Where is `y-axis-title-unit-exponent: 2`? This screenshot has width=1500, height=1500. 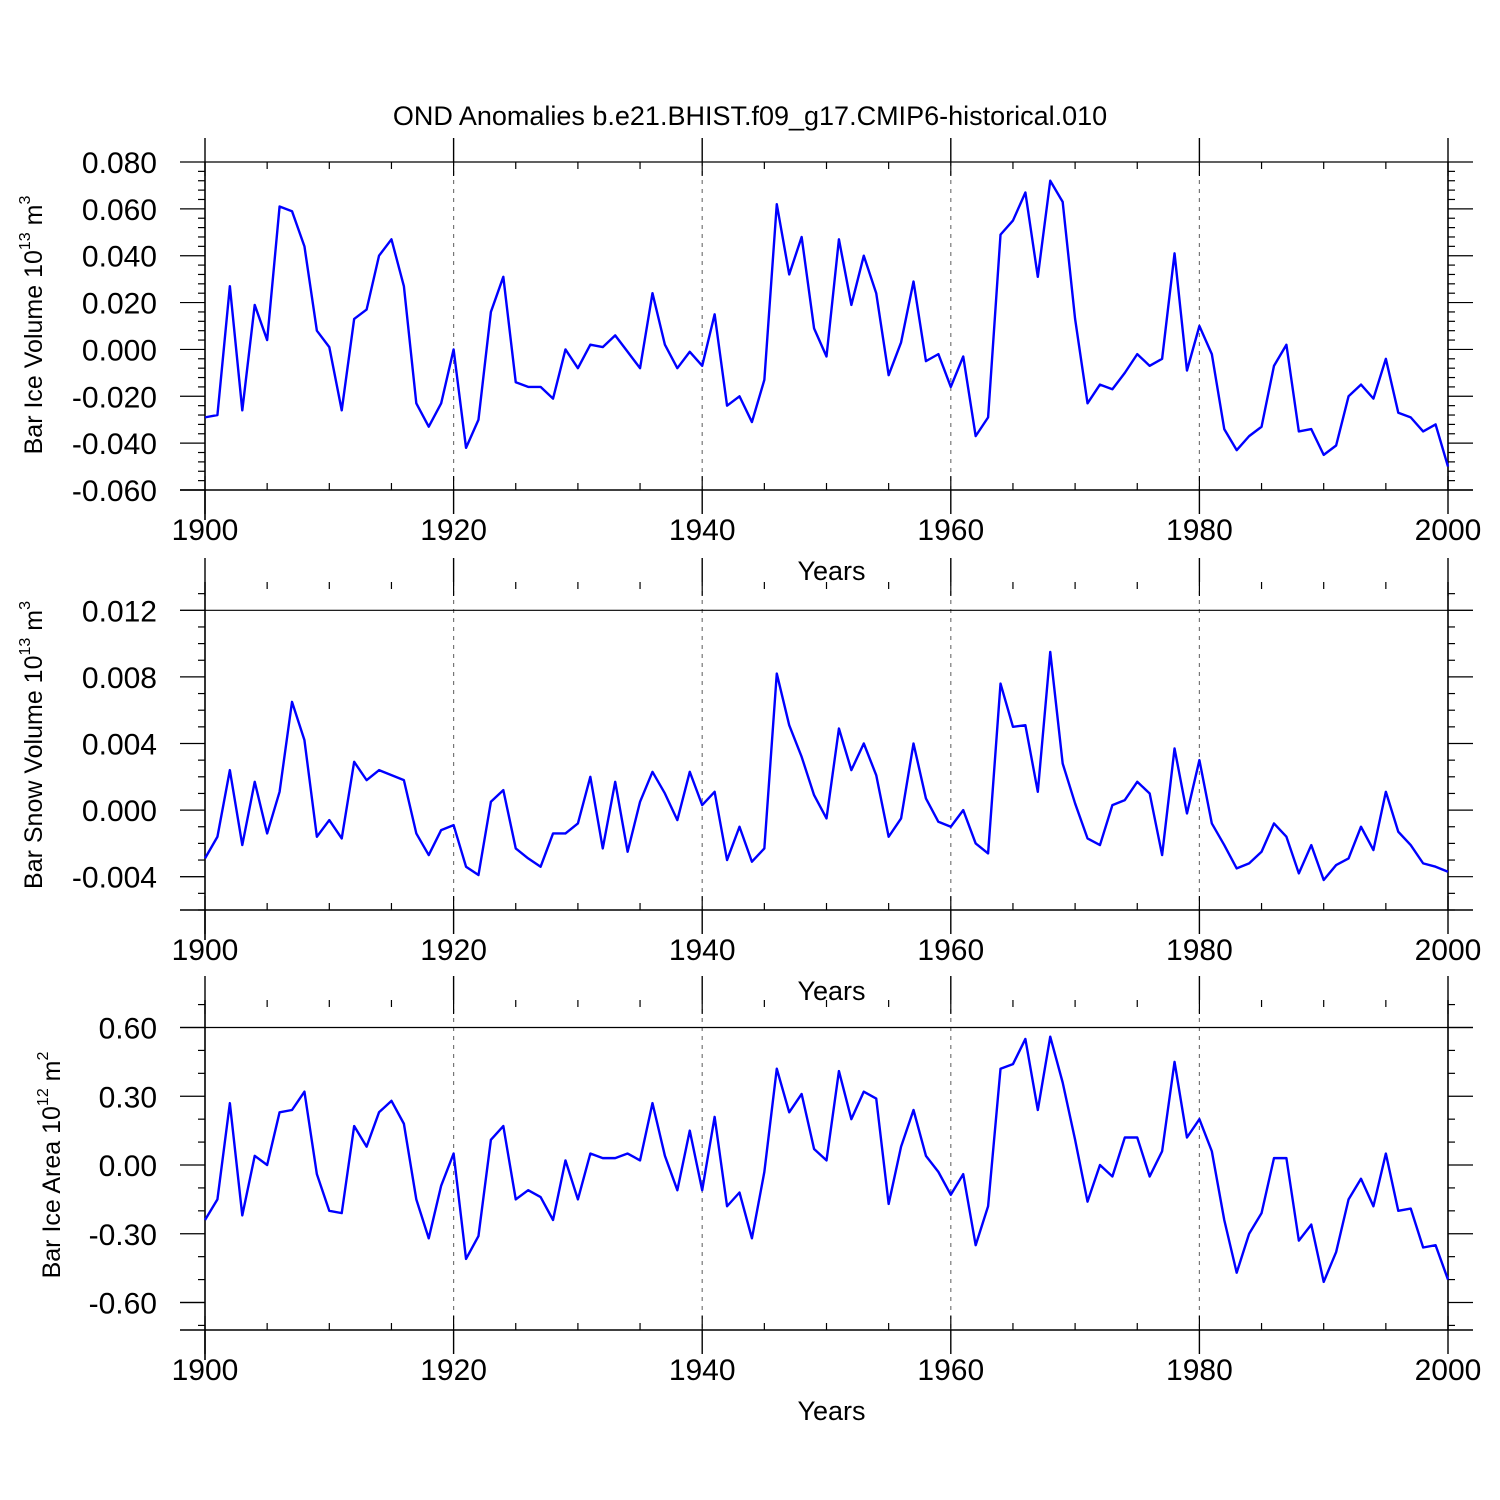
y-axis-title-unit-exponent: 2 is located at coordinates (43, 1056).